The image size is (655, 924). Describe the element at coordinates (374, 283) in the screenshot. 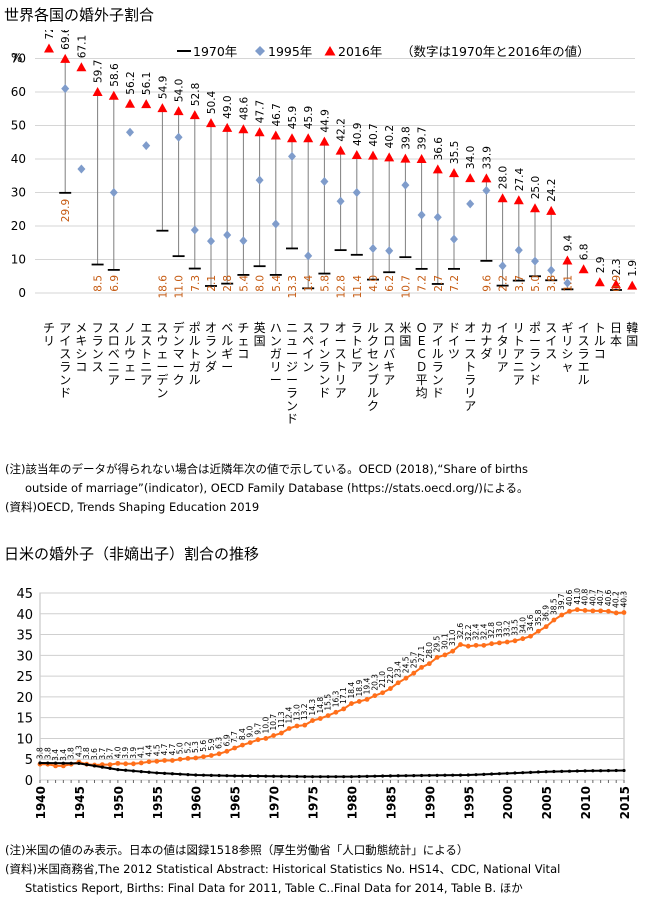

I see `chart1-1970-label: 4.0` at that location.